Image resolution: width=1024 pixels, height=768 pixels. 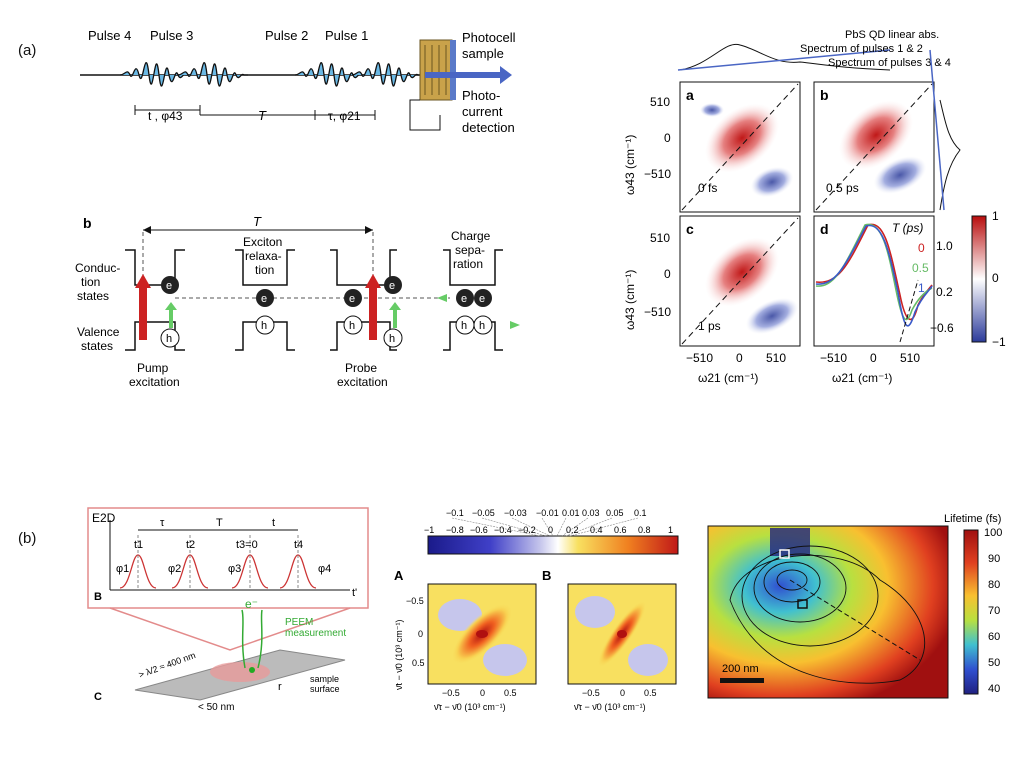 What do you see at coordinates (154, 382) in the screenshot?
I see `svg-text: excitation` at bounding box center [154, 382].